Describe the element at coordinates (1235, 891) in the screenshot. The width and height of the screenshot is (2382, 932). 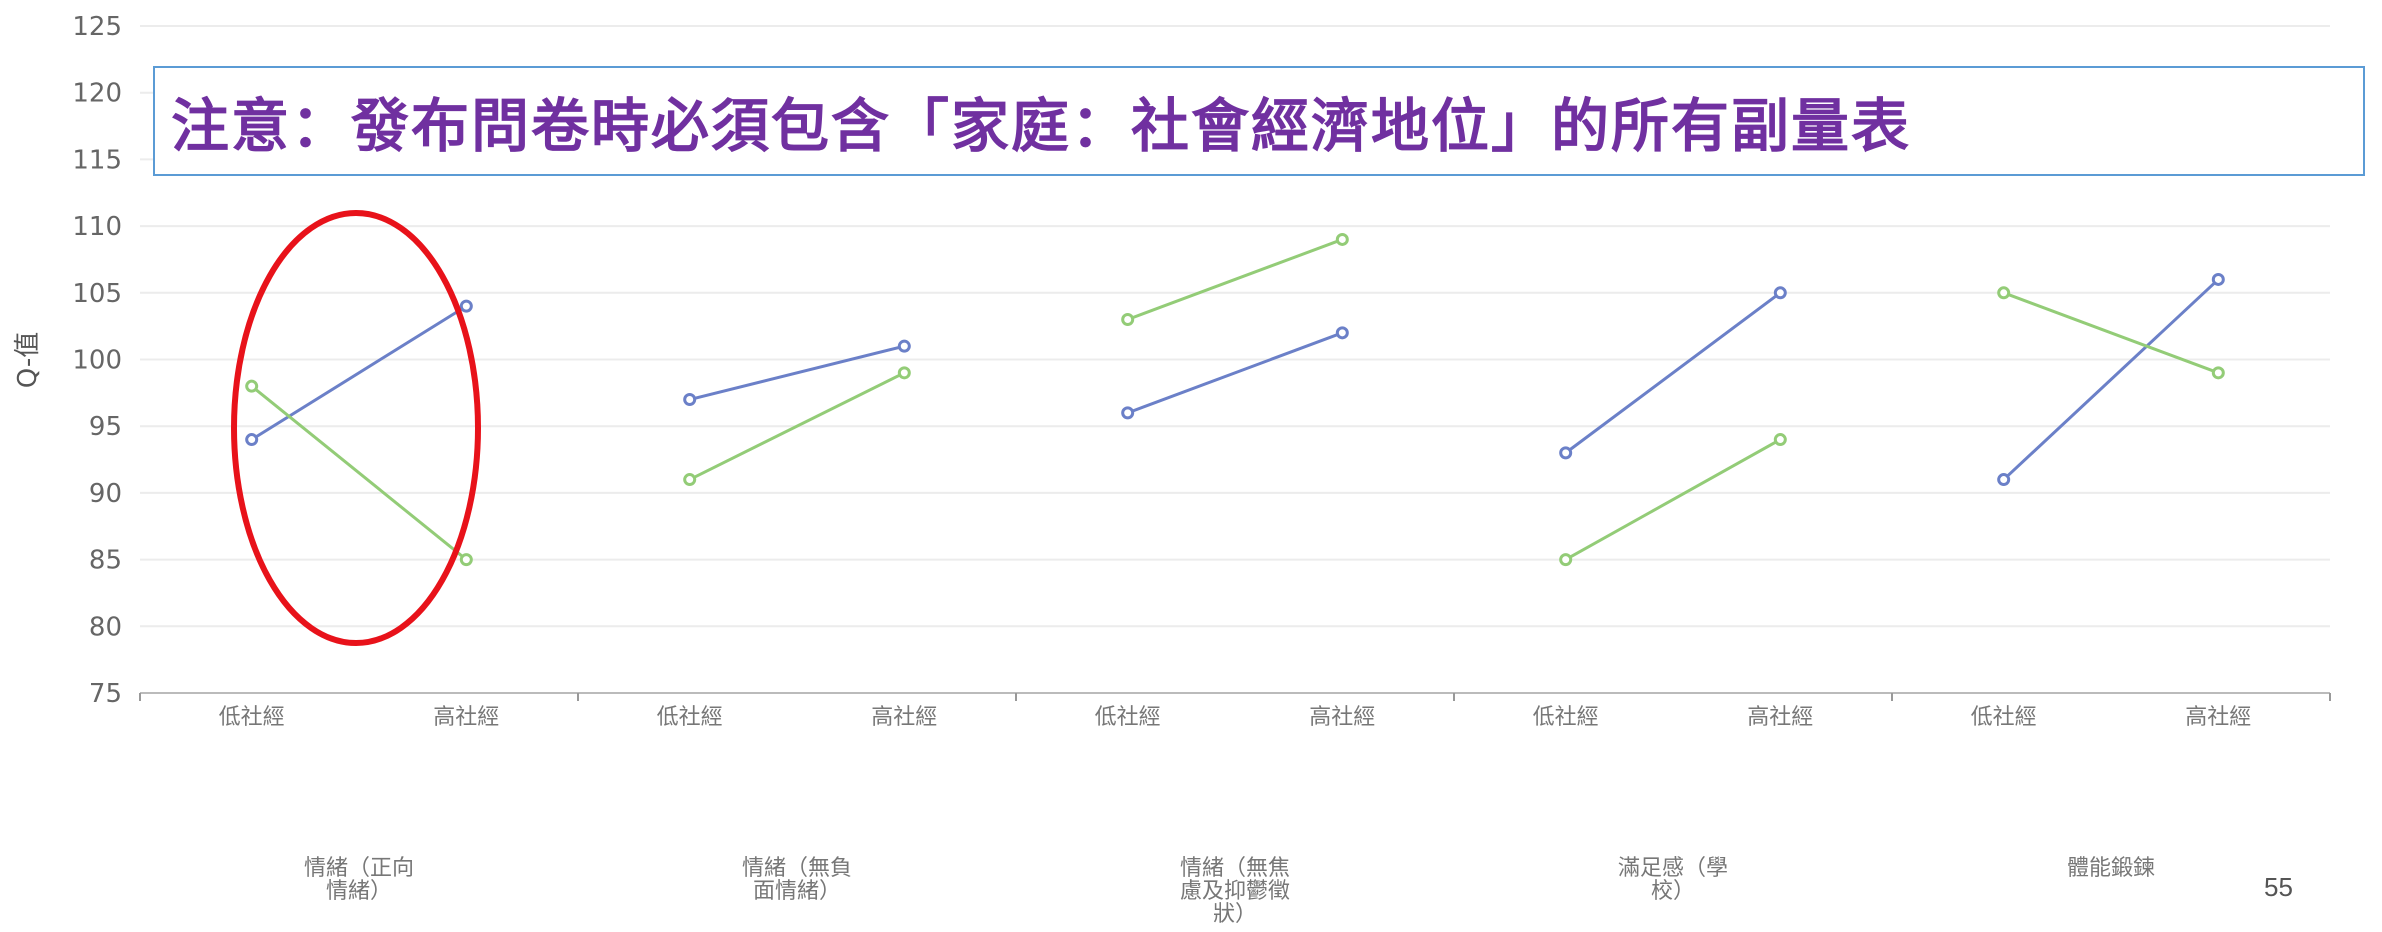
I see `group-label: 慮及抑鬱徵` at that location.